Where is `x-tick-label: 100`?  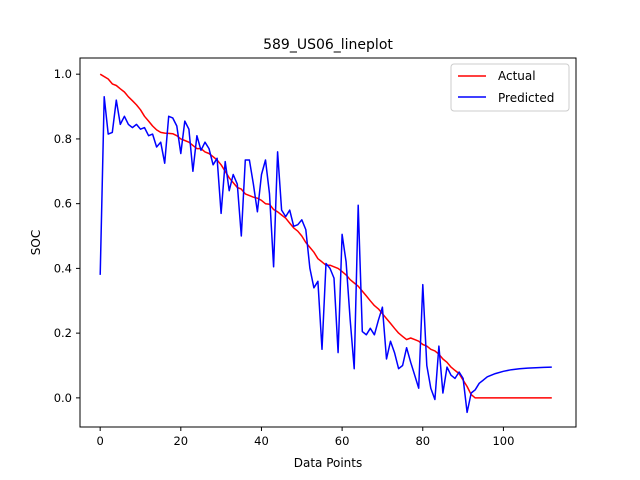 x-tick-label: 100 is located at coordinates (503, 441).